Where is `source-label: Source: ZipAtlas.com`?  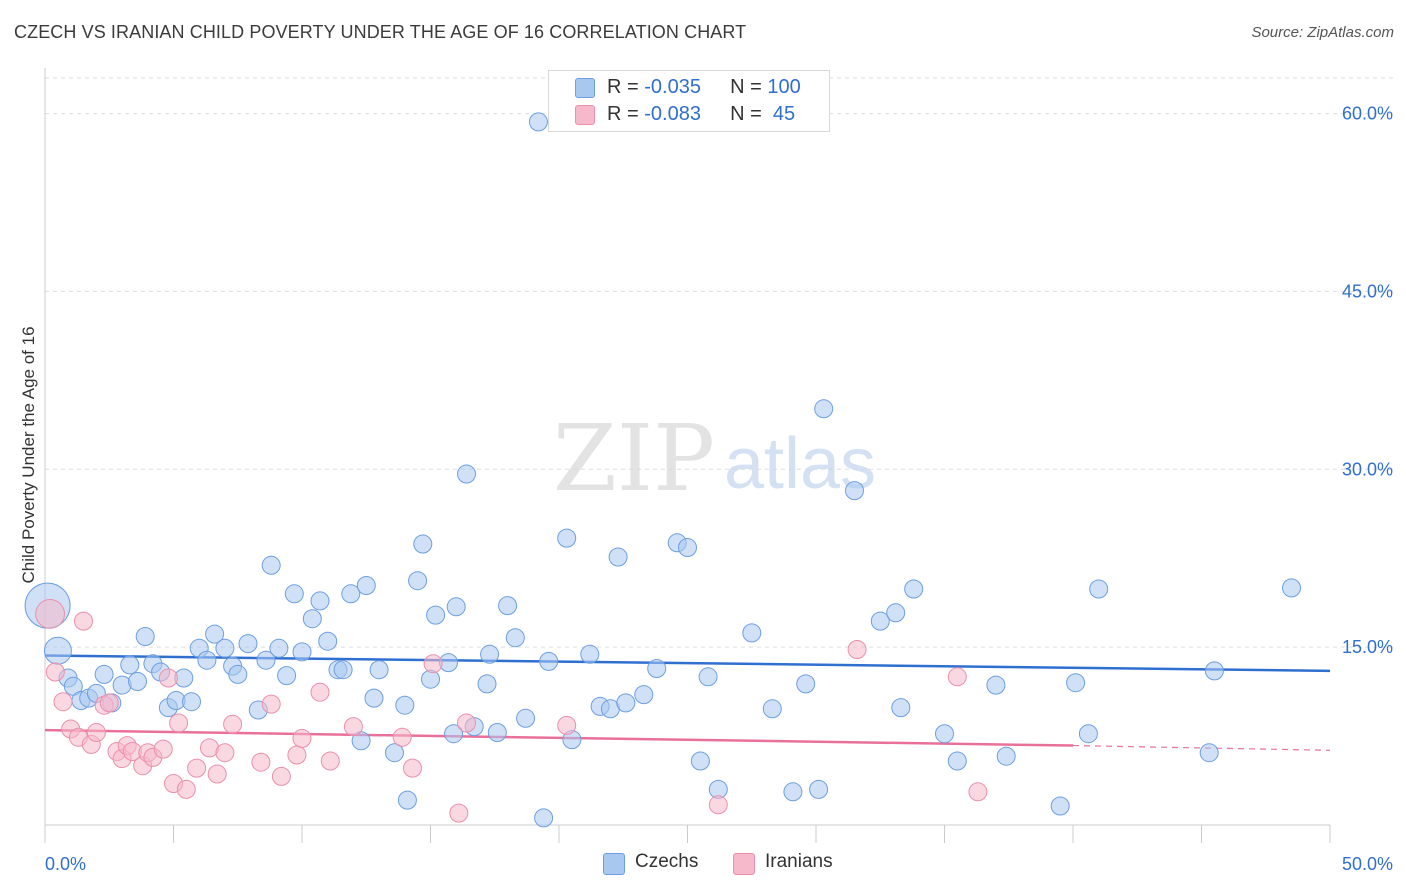
source-label: Source: ZipAtlas.com is located at coordinates (1322, 32).